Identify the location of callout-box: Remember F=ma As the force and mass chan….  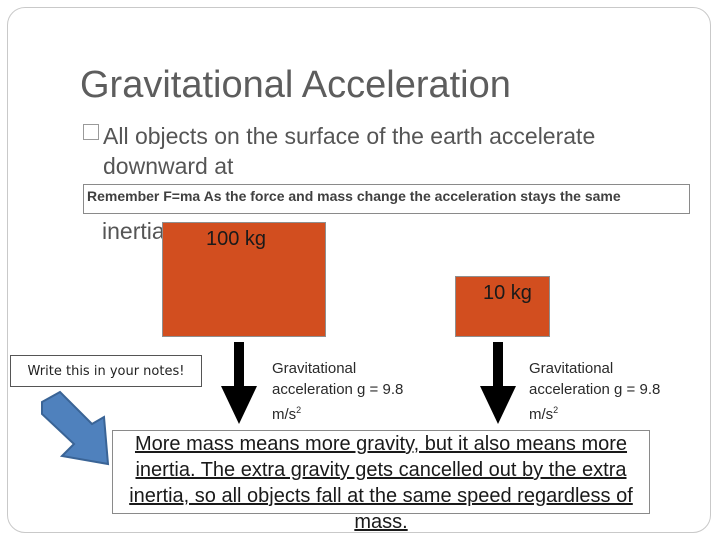
(386, 199).